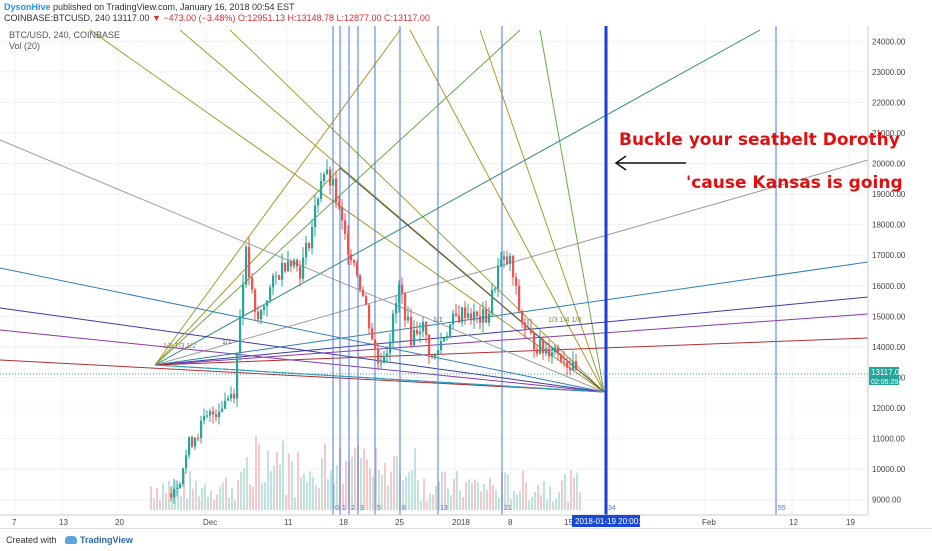 The height and width of the screenshot is (551, 932). What do you see at coordinates (650, 163) in the screenshot?
I see `annotation-arrow` at bounding box center [650, 163].